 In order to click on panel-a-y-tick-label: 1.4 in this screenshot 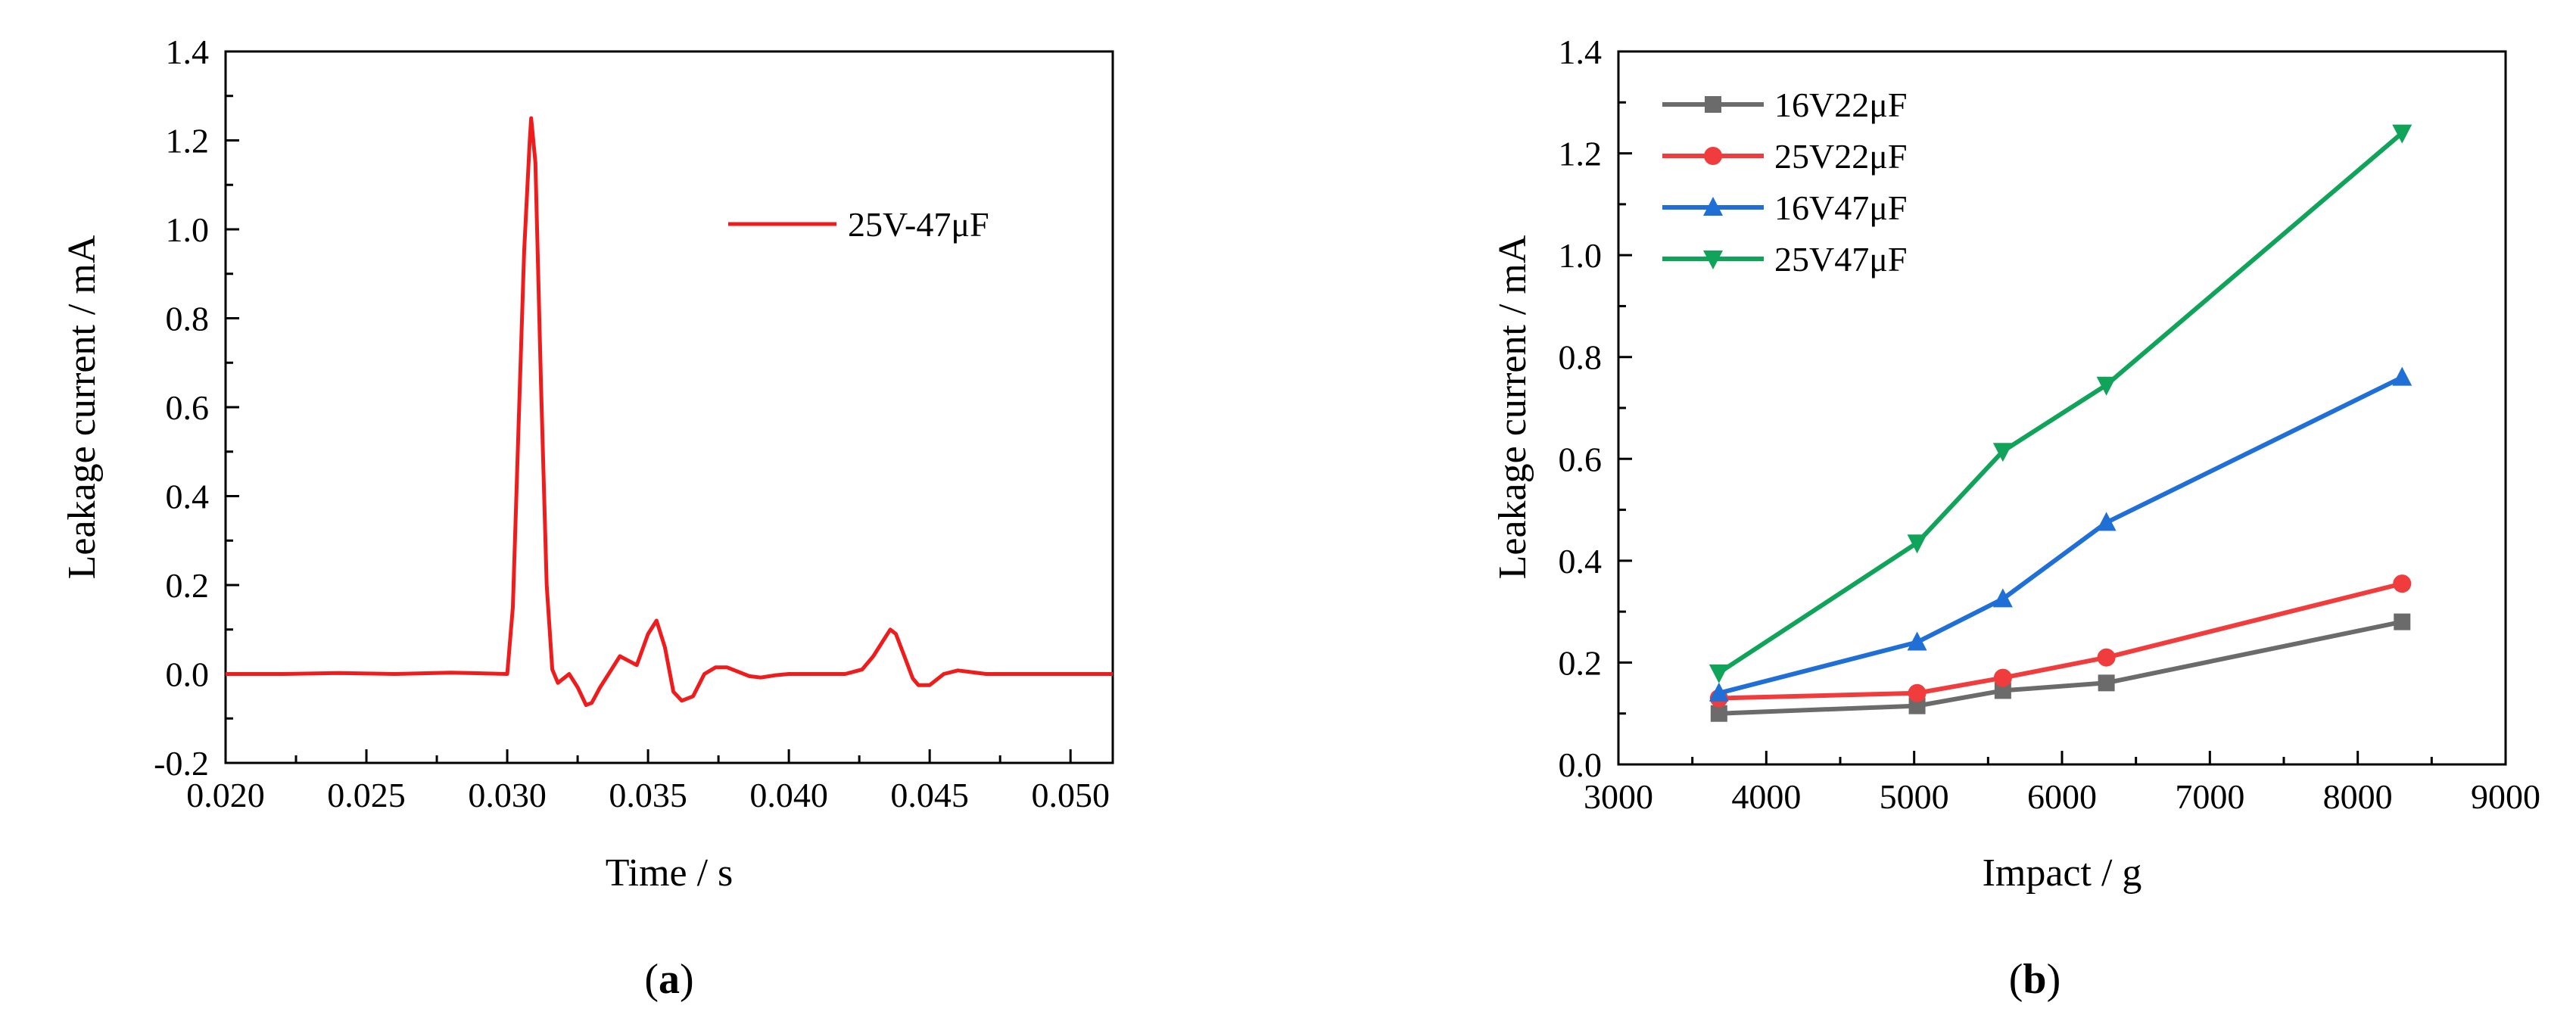, I will do `click(188, 52)`.